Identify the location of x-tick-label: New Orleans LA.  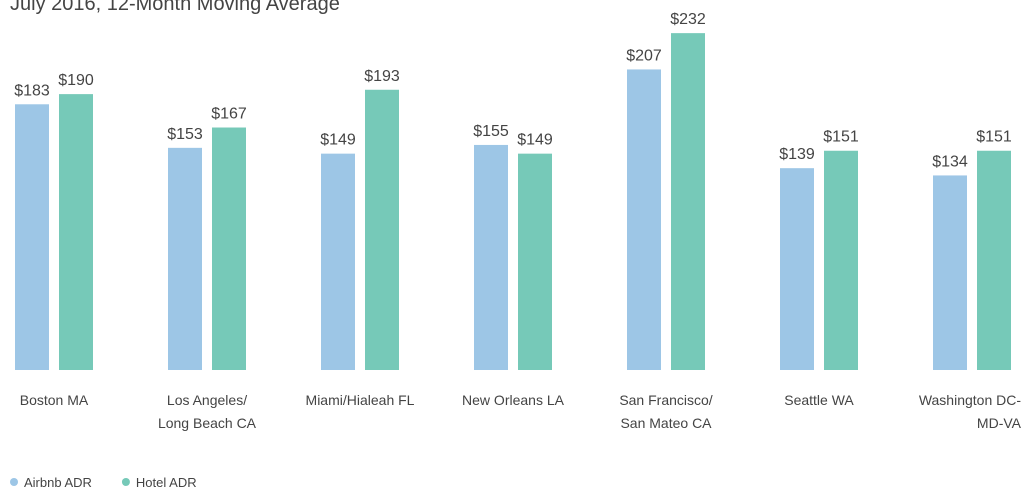
(513, 400).